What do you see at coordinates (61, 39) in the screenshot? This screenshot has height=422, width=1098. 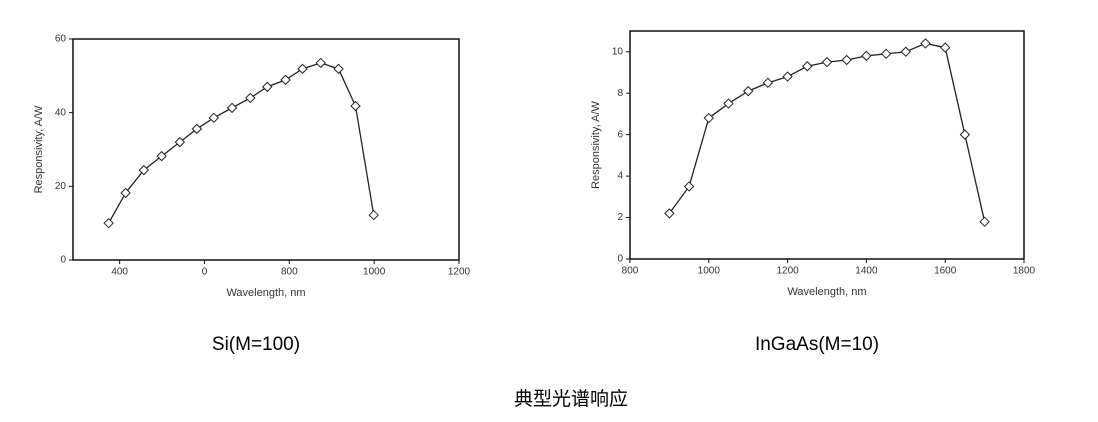 I see `y-tick-label: 60` at bounding box center [61, 39].